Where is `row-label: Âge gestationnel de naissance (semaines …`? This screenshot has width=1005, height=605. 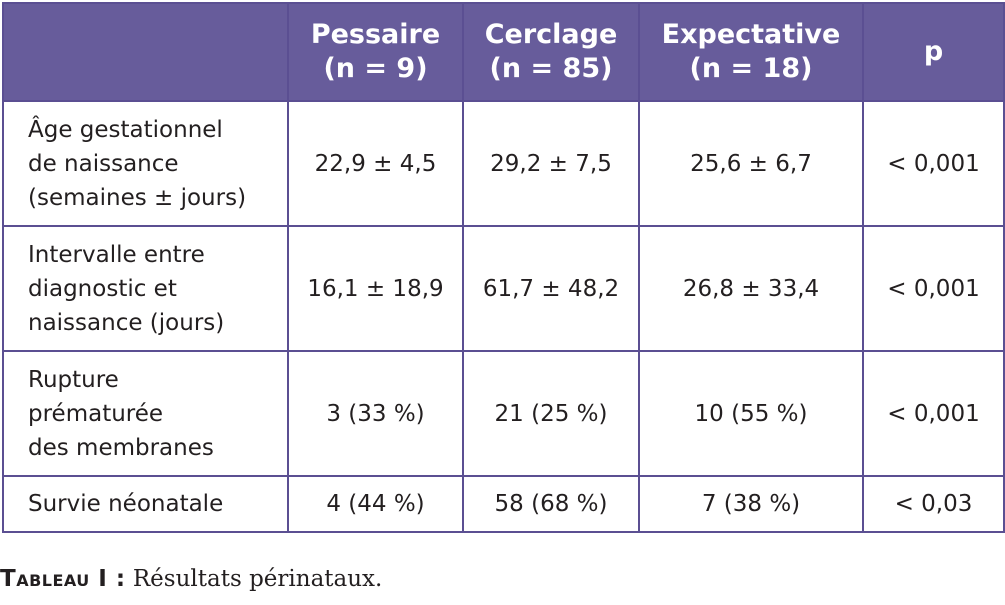
row-label: Âge gestationnel de naissance (semaines … is located at coordinates (145, 163).